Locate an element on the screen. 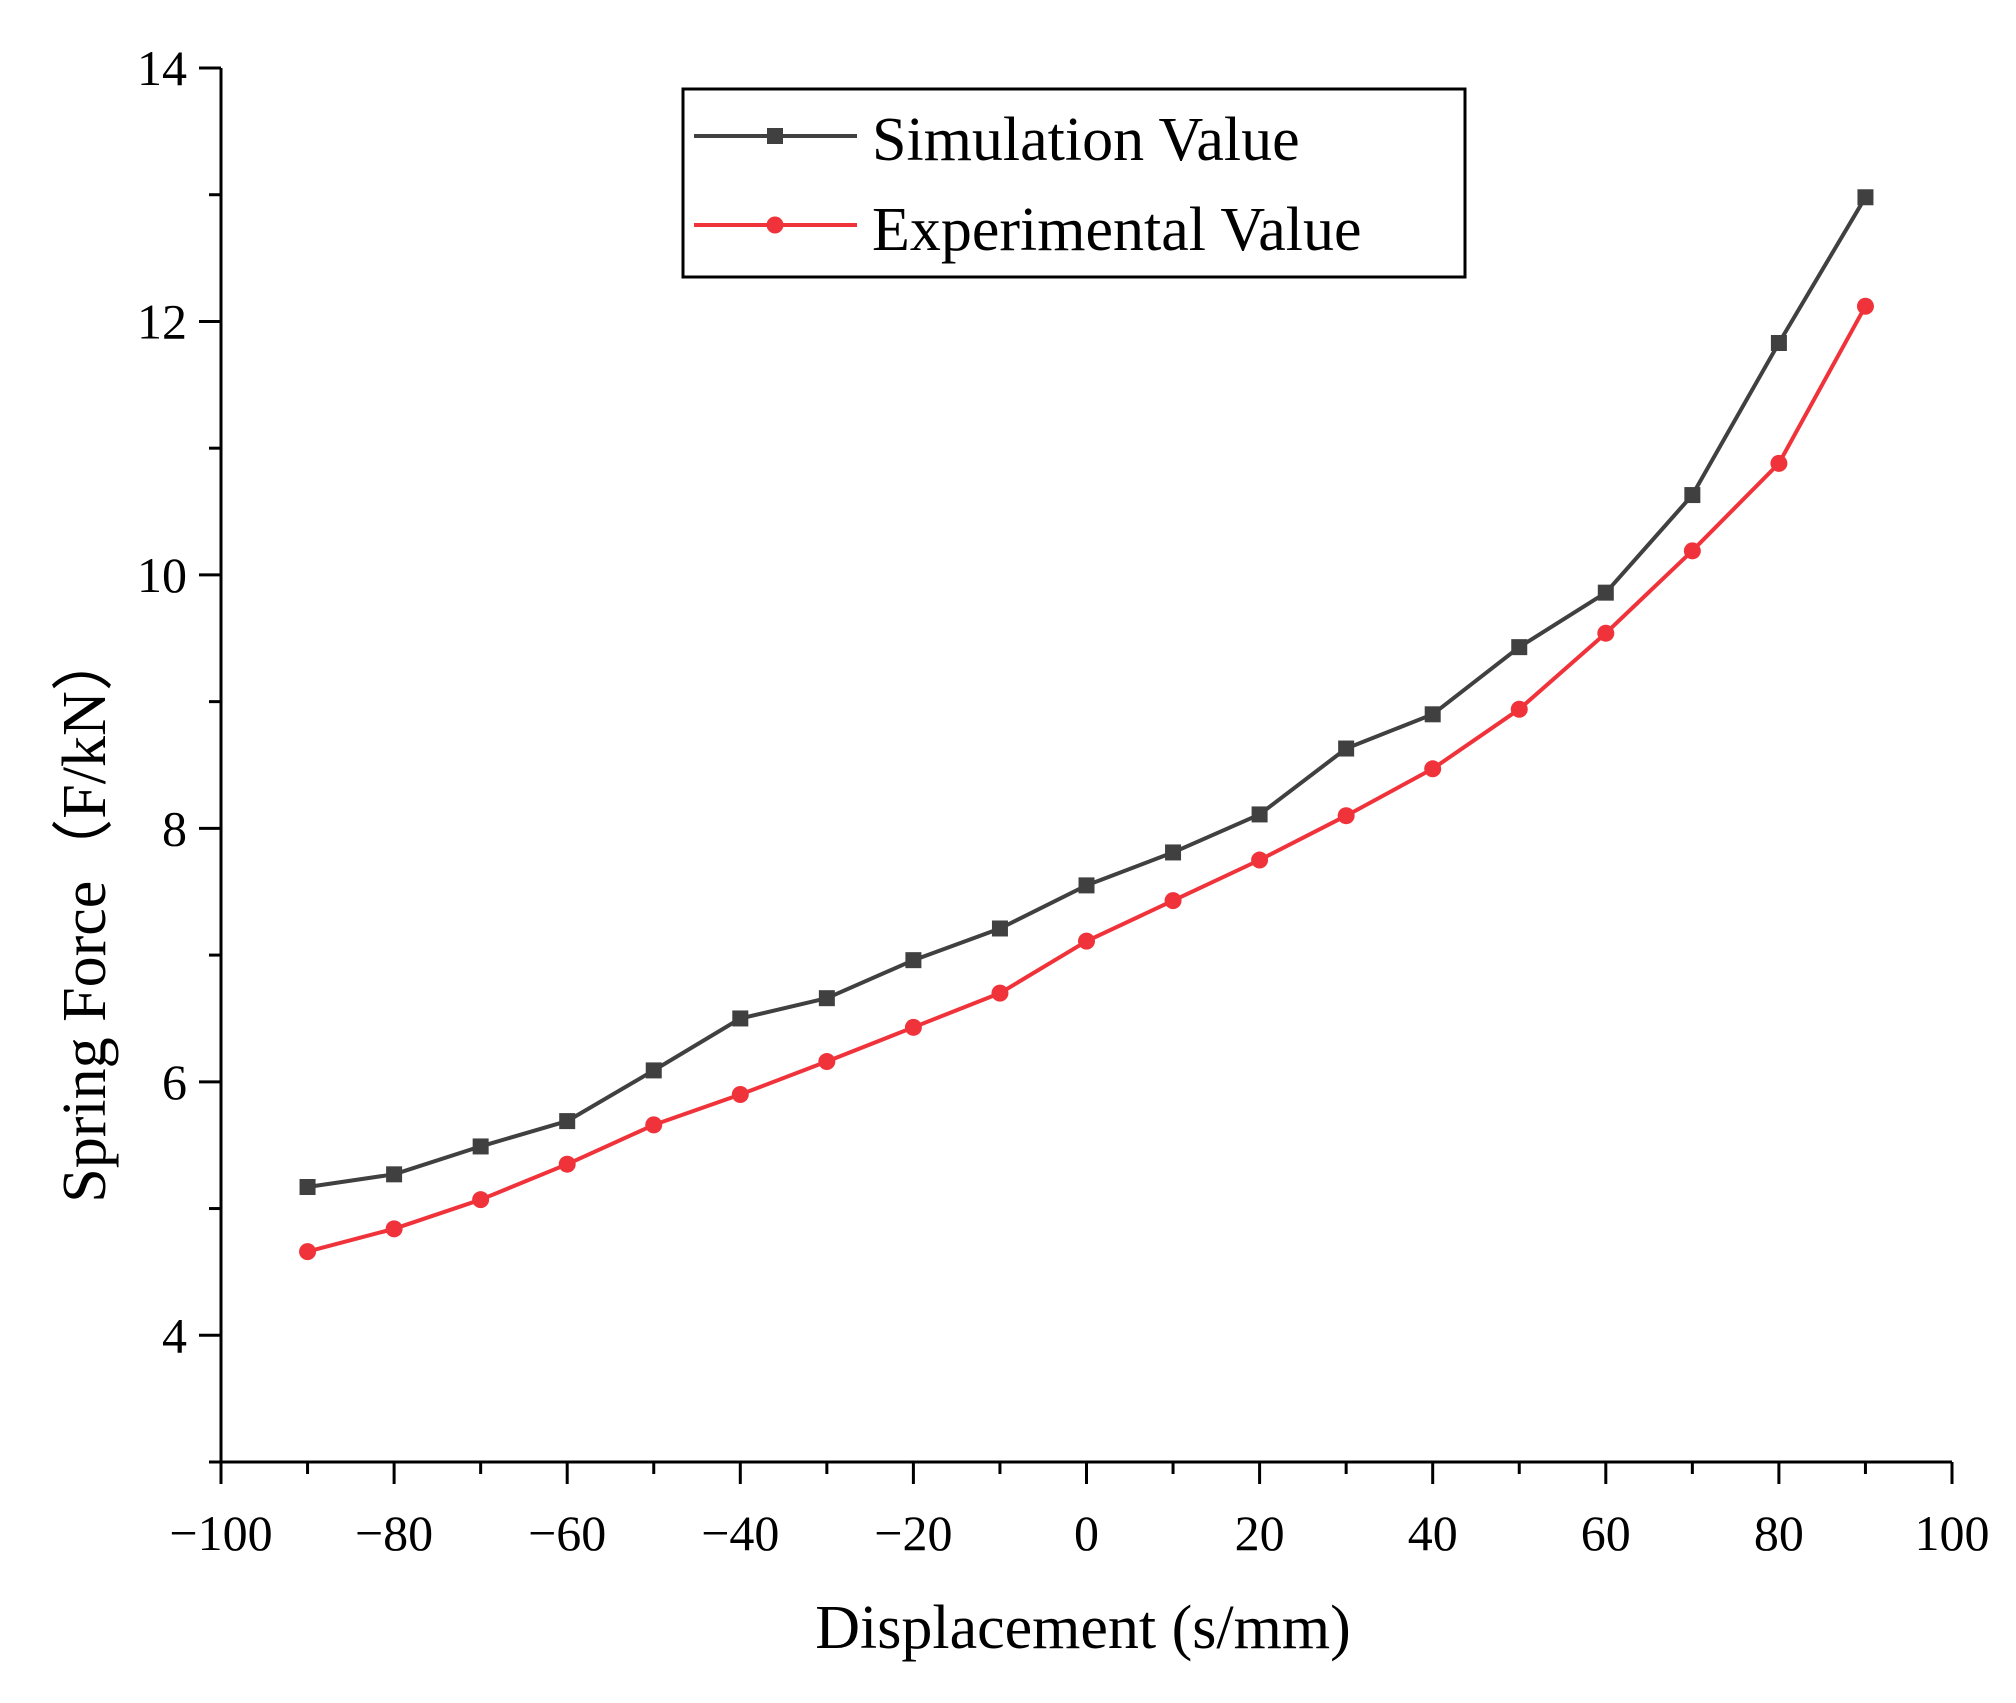  x-tick-label: 40 is located at coordinates (1433, 1533).